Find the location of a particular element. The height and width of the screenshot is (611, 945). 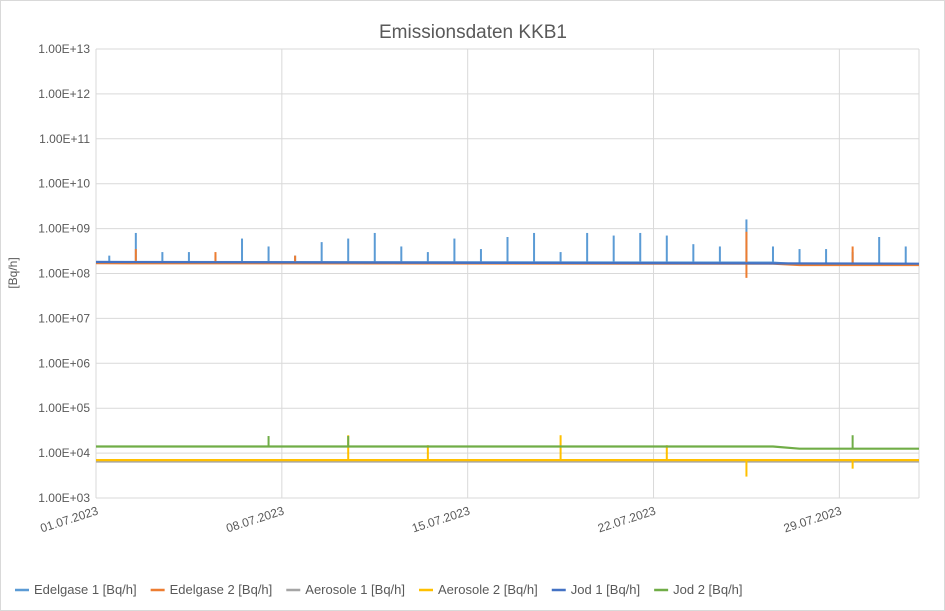

x-tick-label: 22.07.2023 is located at coordinates (627, 519).